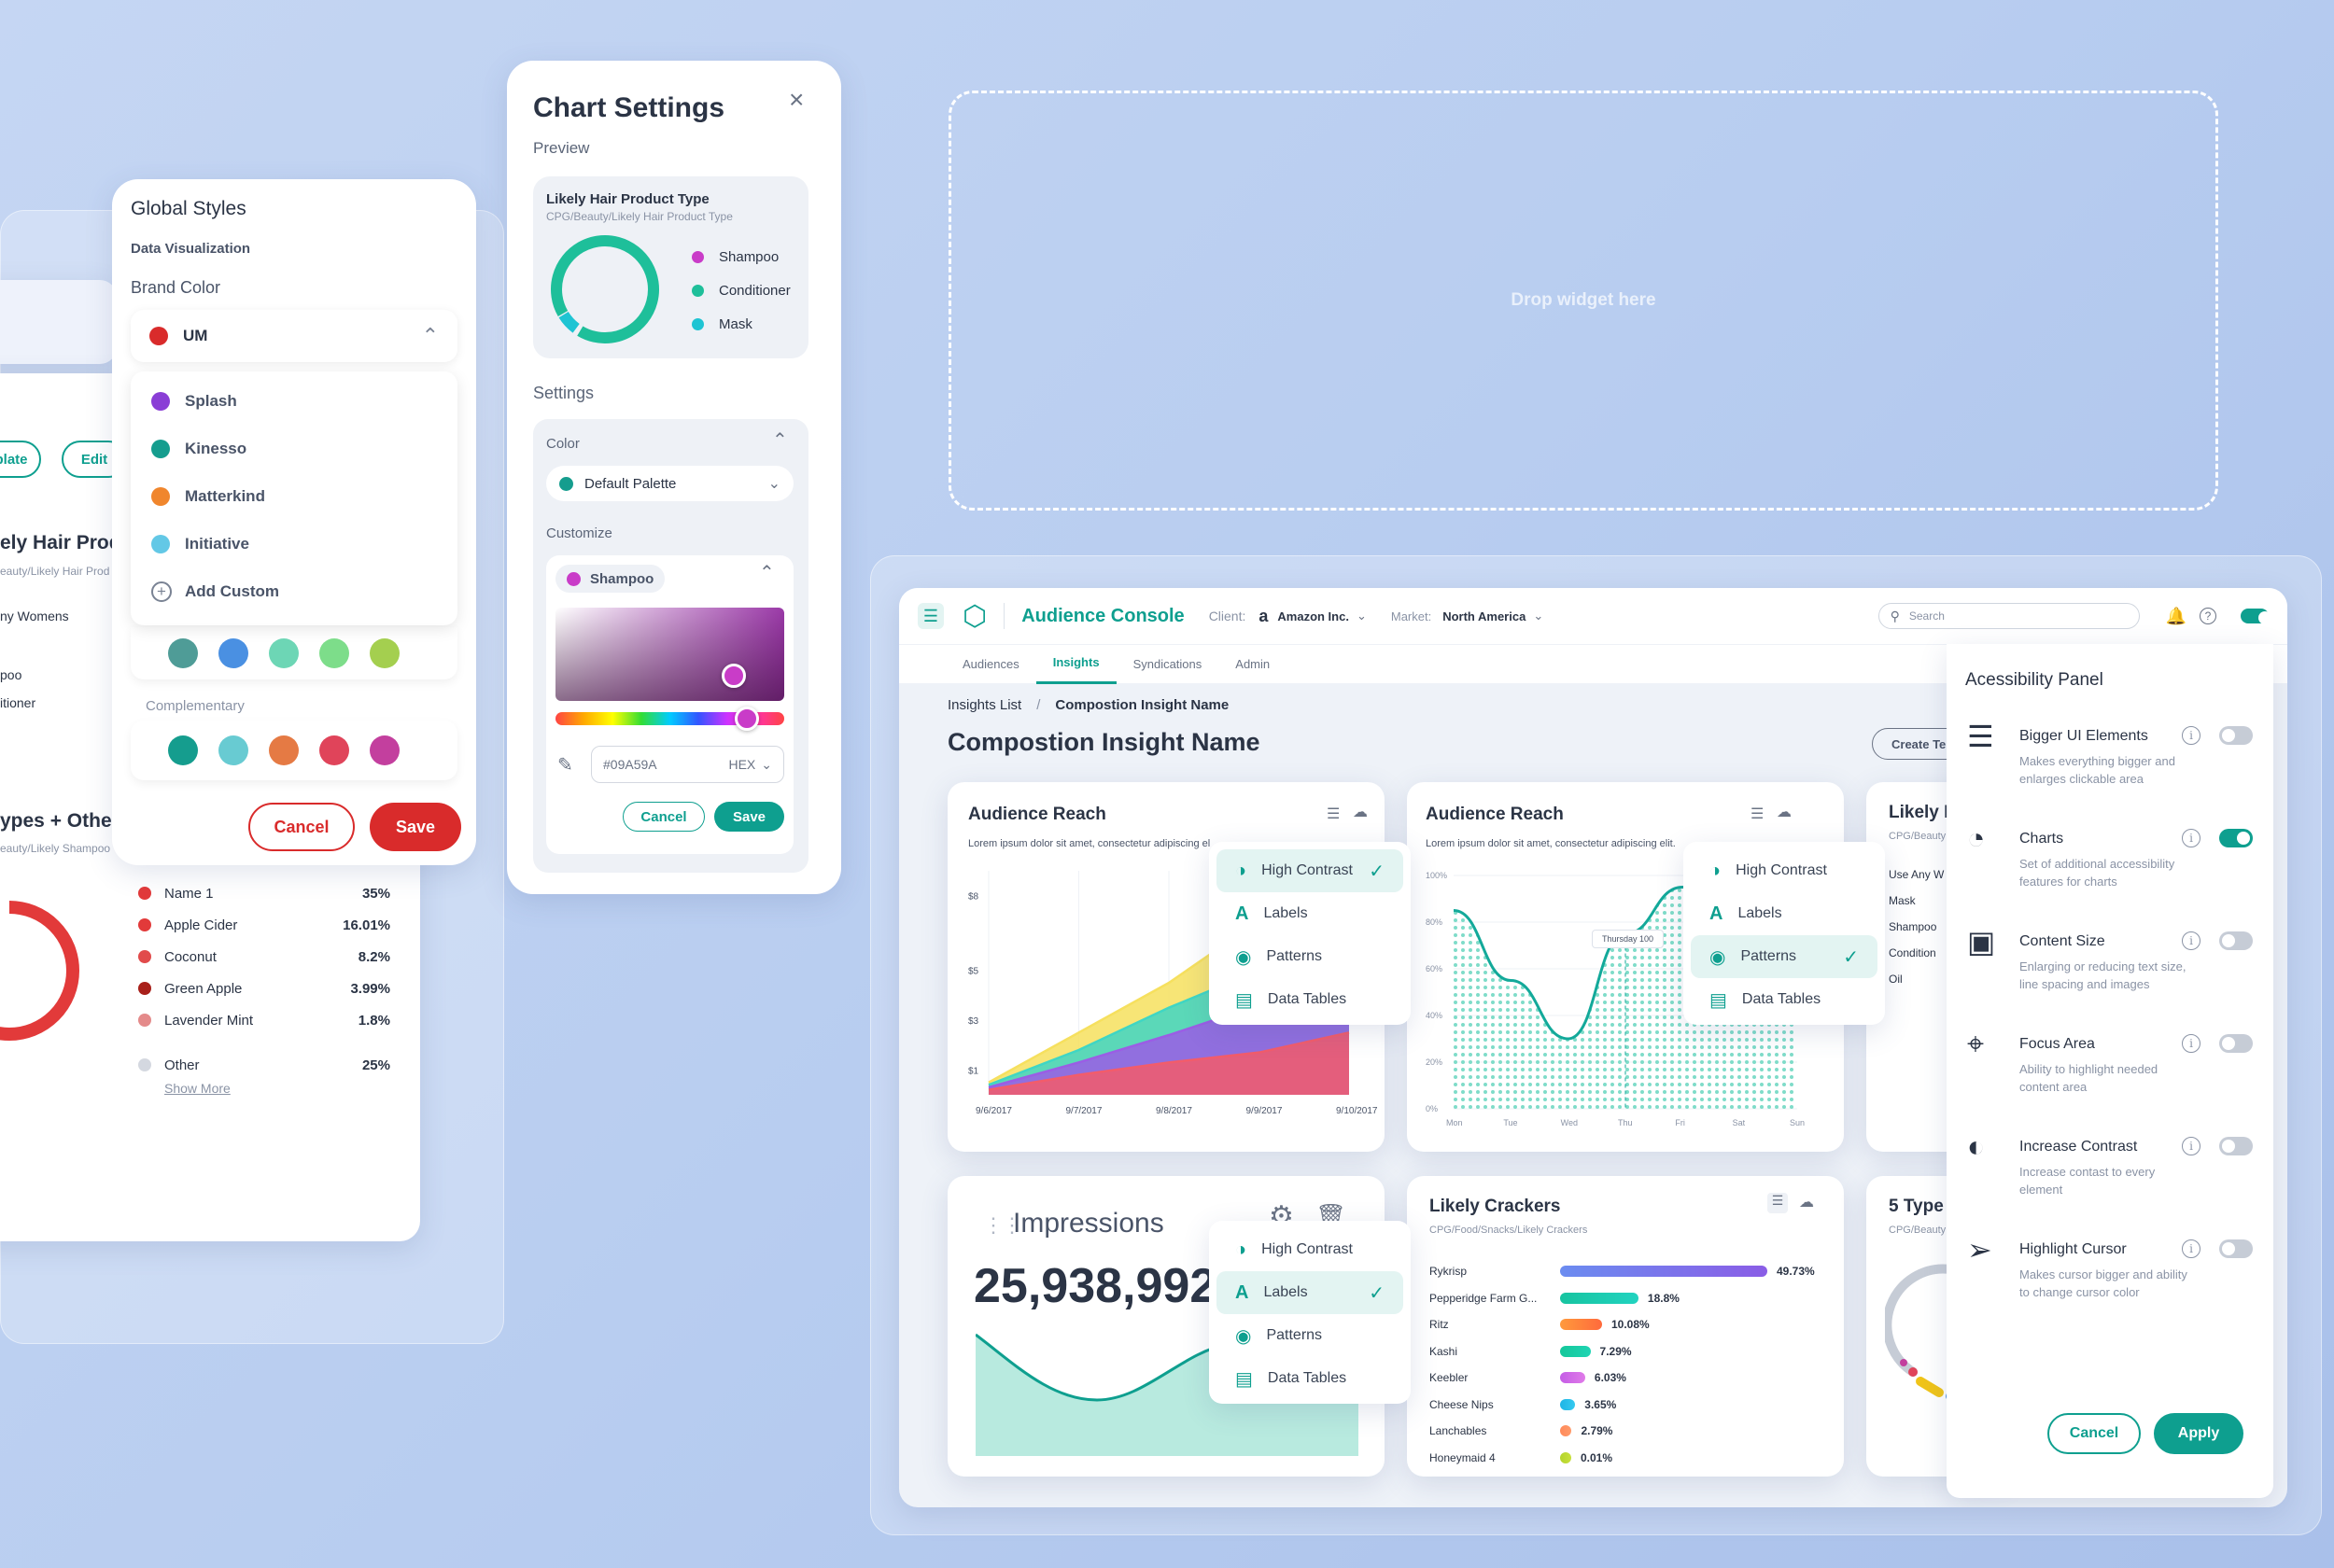  Describe the element at coordinates (1912, 952) in the screenshot. I see `list-item: Condition` at that location.